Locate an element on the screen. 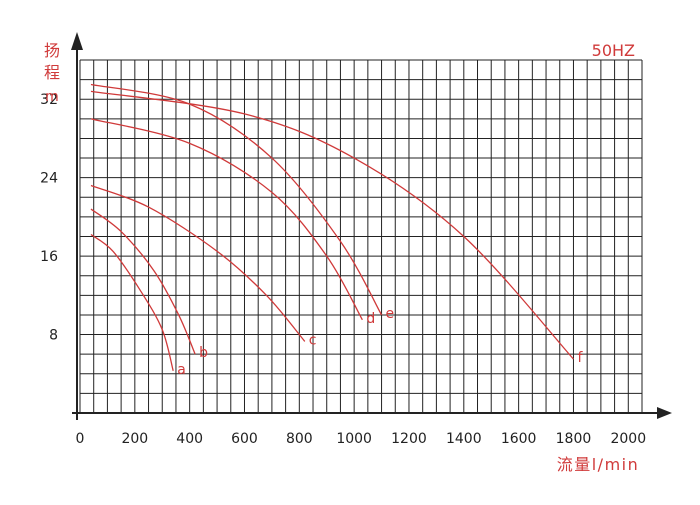 This screenshot has height=505, width=700. y-tick-labels: 8 16 24 32 is located at coordinates (49, 217).